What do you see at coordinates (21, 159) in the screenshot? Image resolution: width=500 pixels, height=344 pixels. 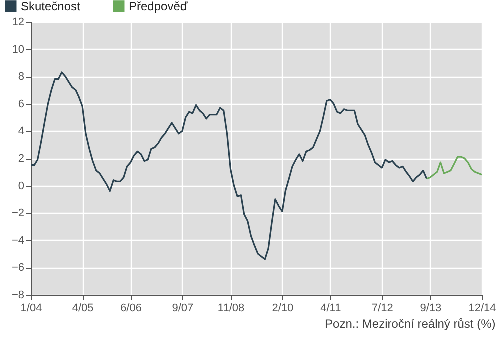 I see `y-tick-label: 2` at bounding box center [21, 159].